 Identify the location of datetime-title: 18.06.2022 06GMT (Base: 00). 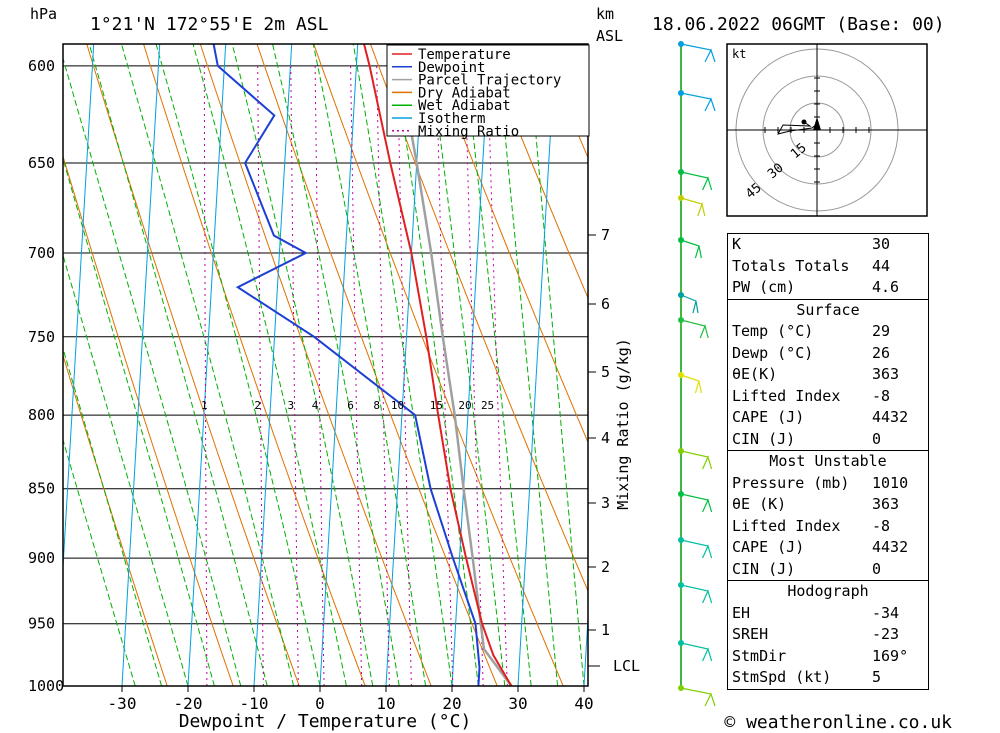
(798, 24).